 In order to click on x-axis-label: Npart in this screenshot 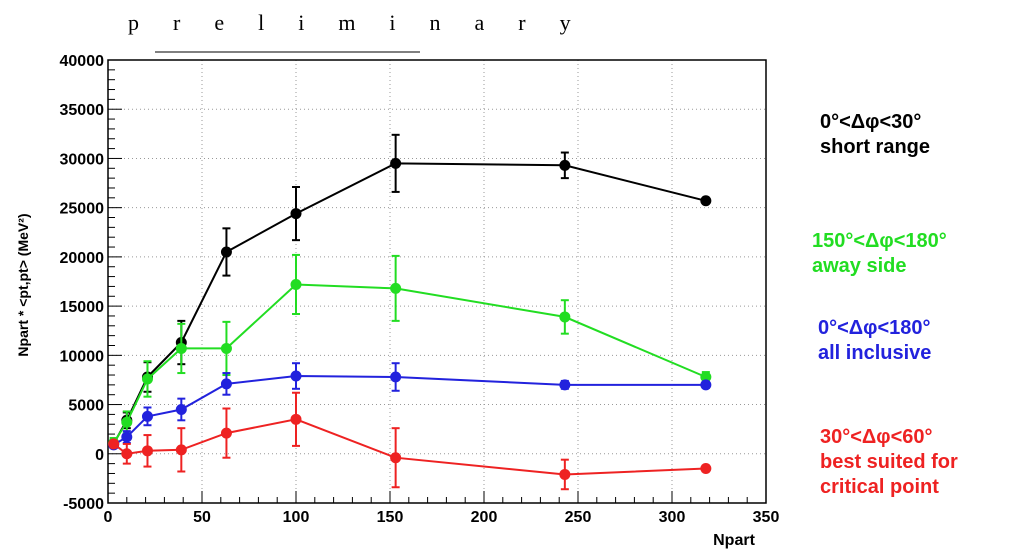, I will do `click(734, 540)`.